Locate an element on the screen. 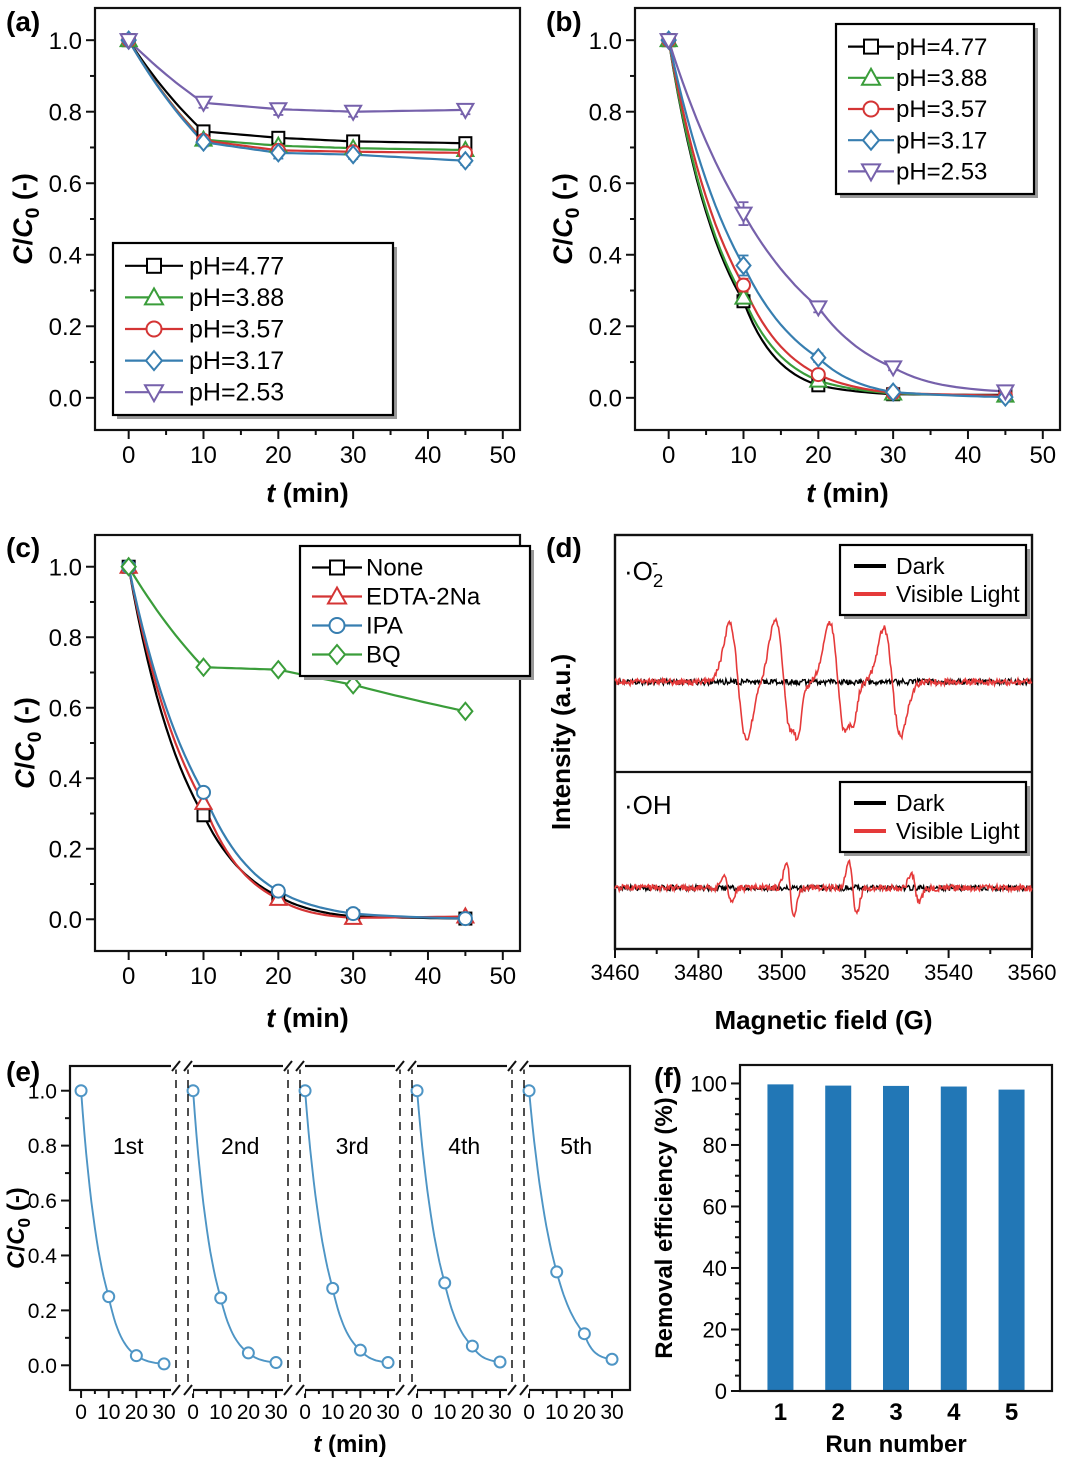  svg-text: EDTA-2Na is located at coordinates (423, 597).